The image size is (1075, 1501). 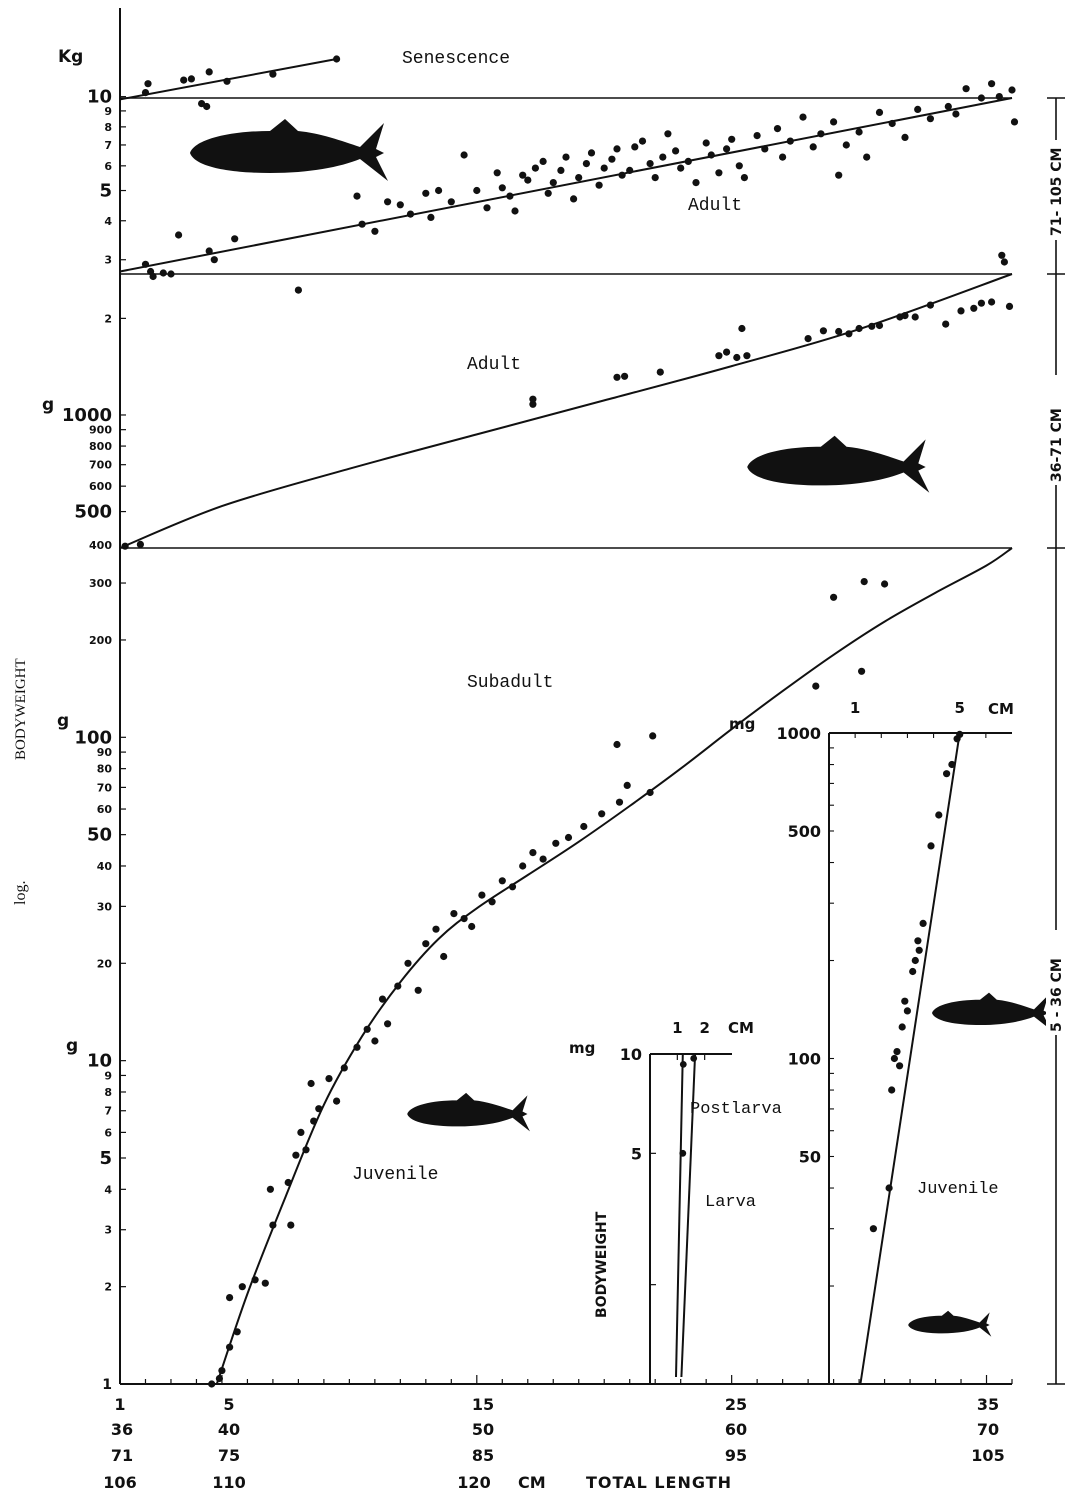 What do you see at coordinates (107, 1385) in the screenshot?
I see `y-tick-label-bottom: 1` at bounding box center [107, 1385].